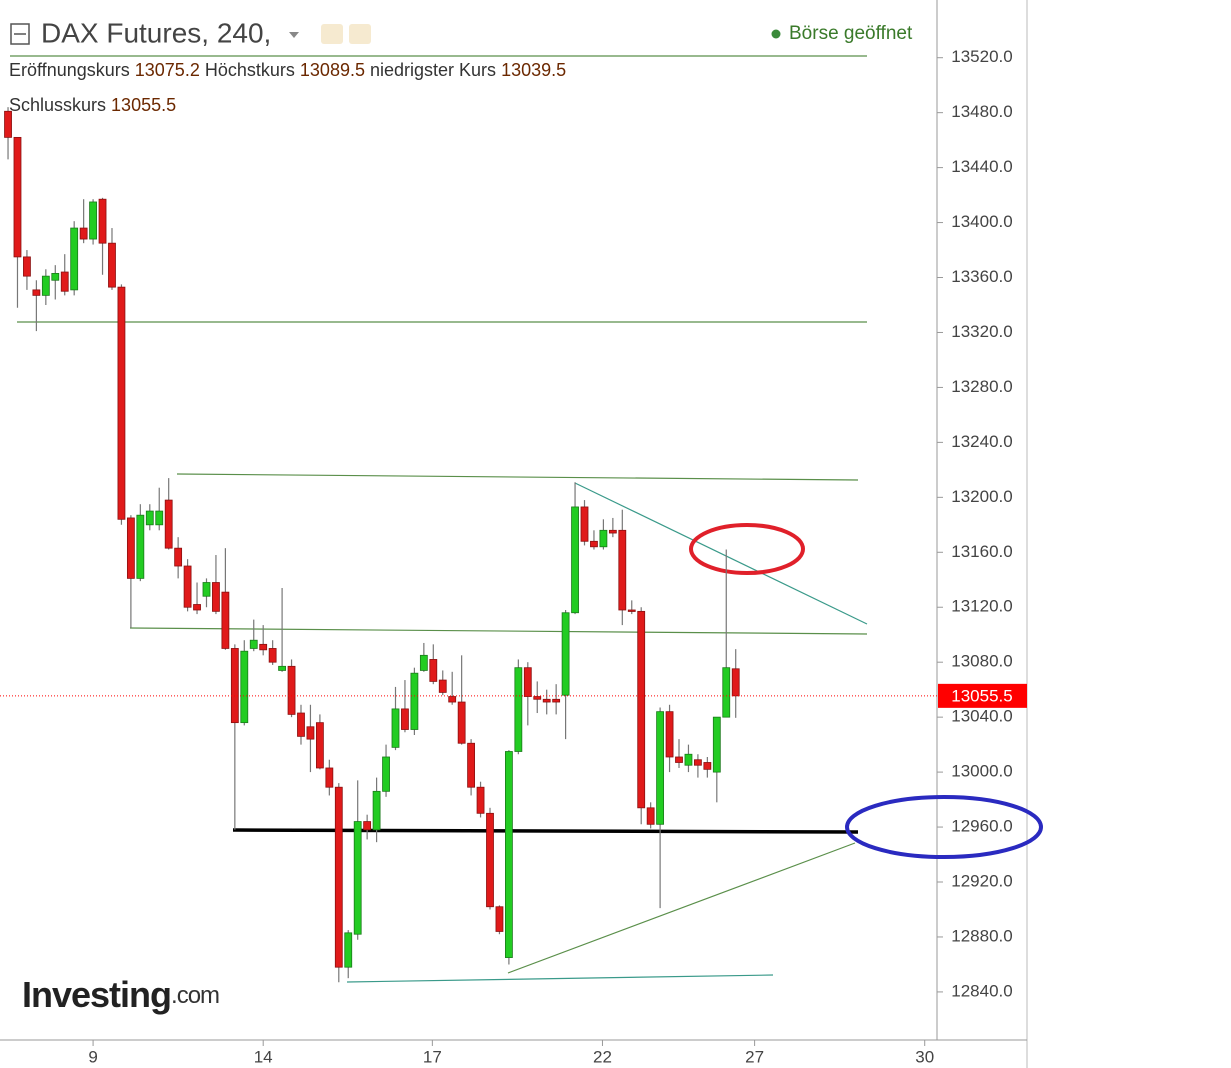 The width and height of the screenshot is (1231, 1068). I want to click on y-tick-label: 13200.0, so click(981, 496).